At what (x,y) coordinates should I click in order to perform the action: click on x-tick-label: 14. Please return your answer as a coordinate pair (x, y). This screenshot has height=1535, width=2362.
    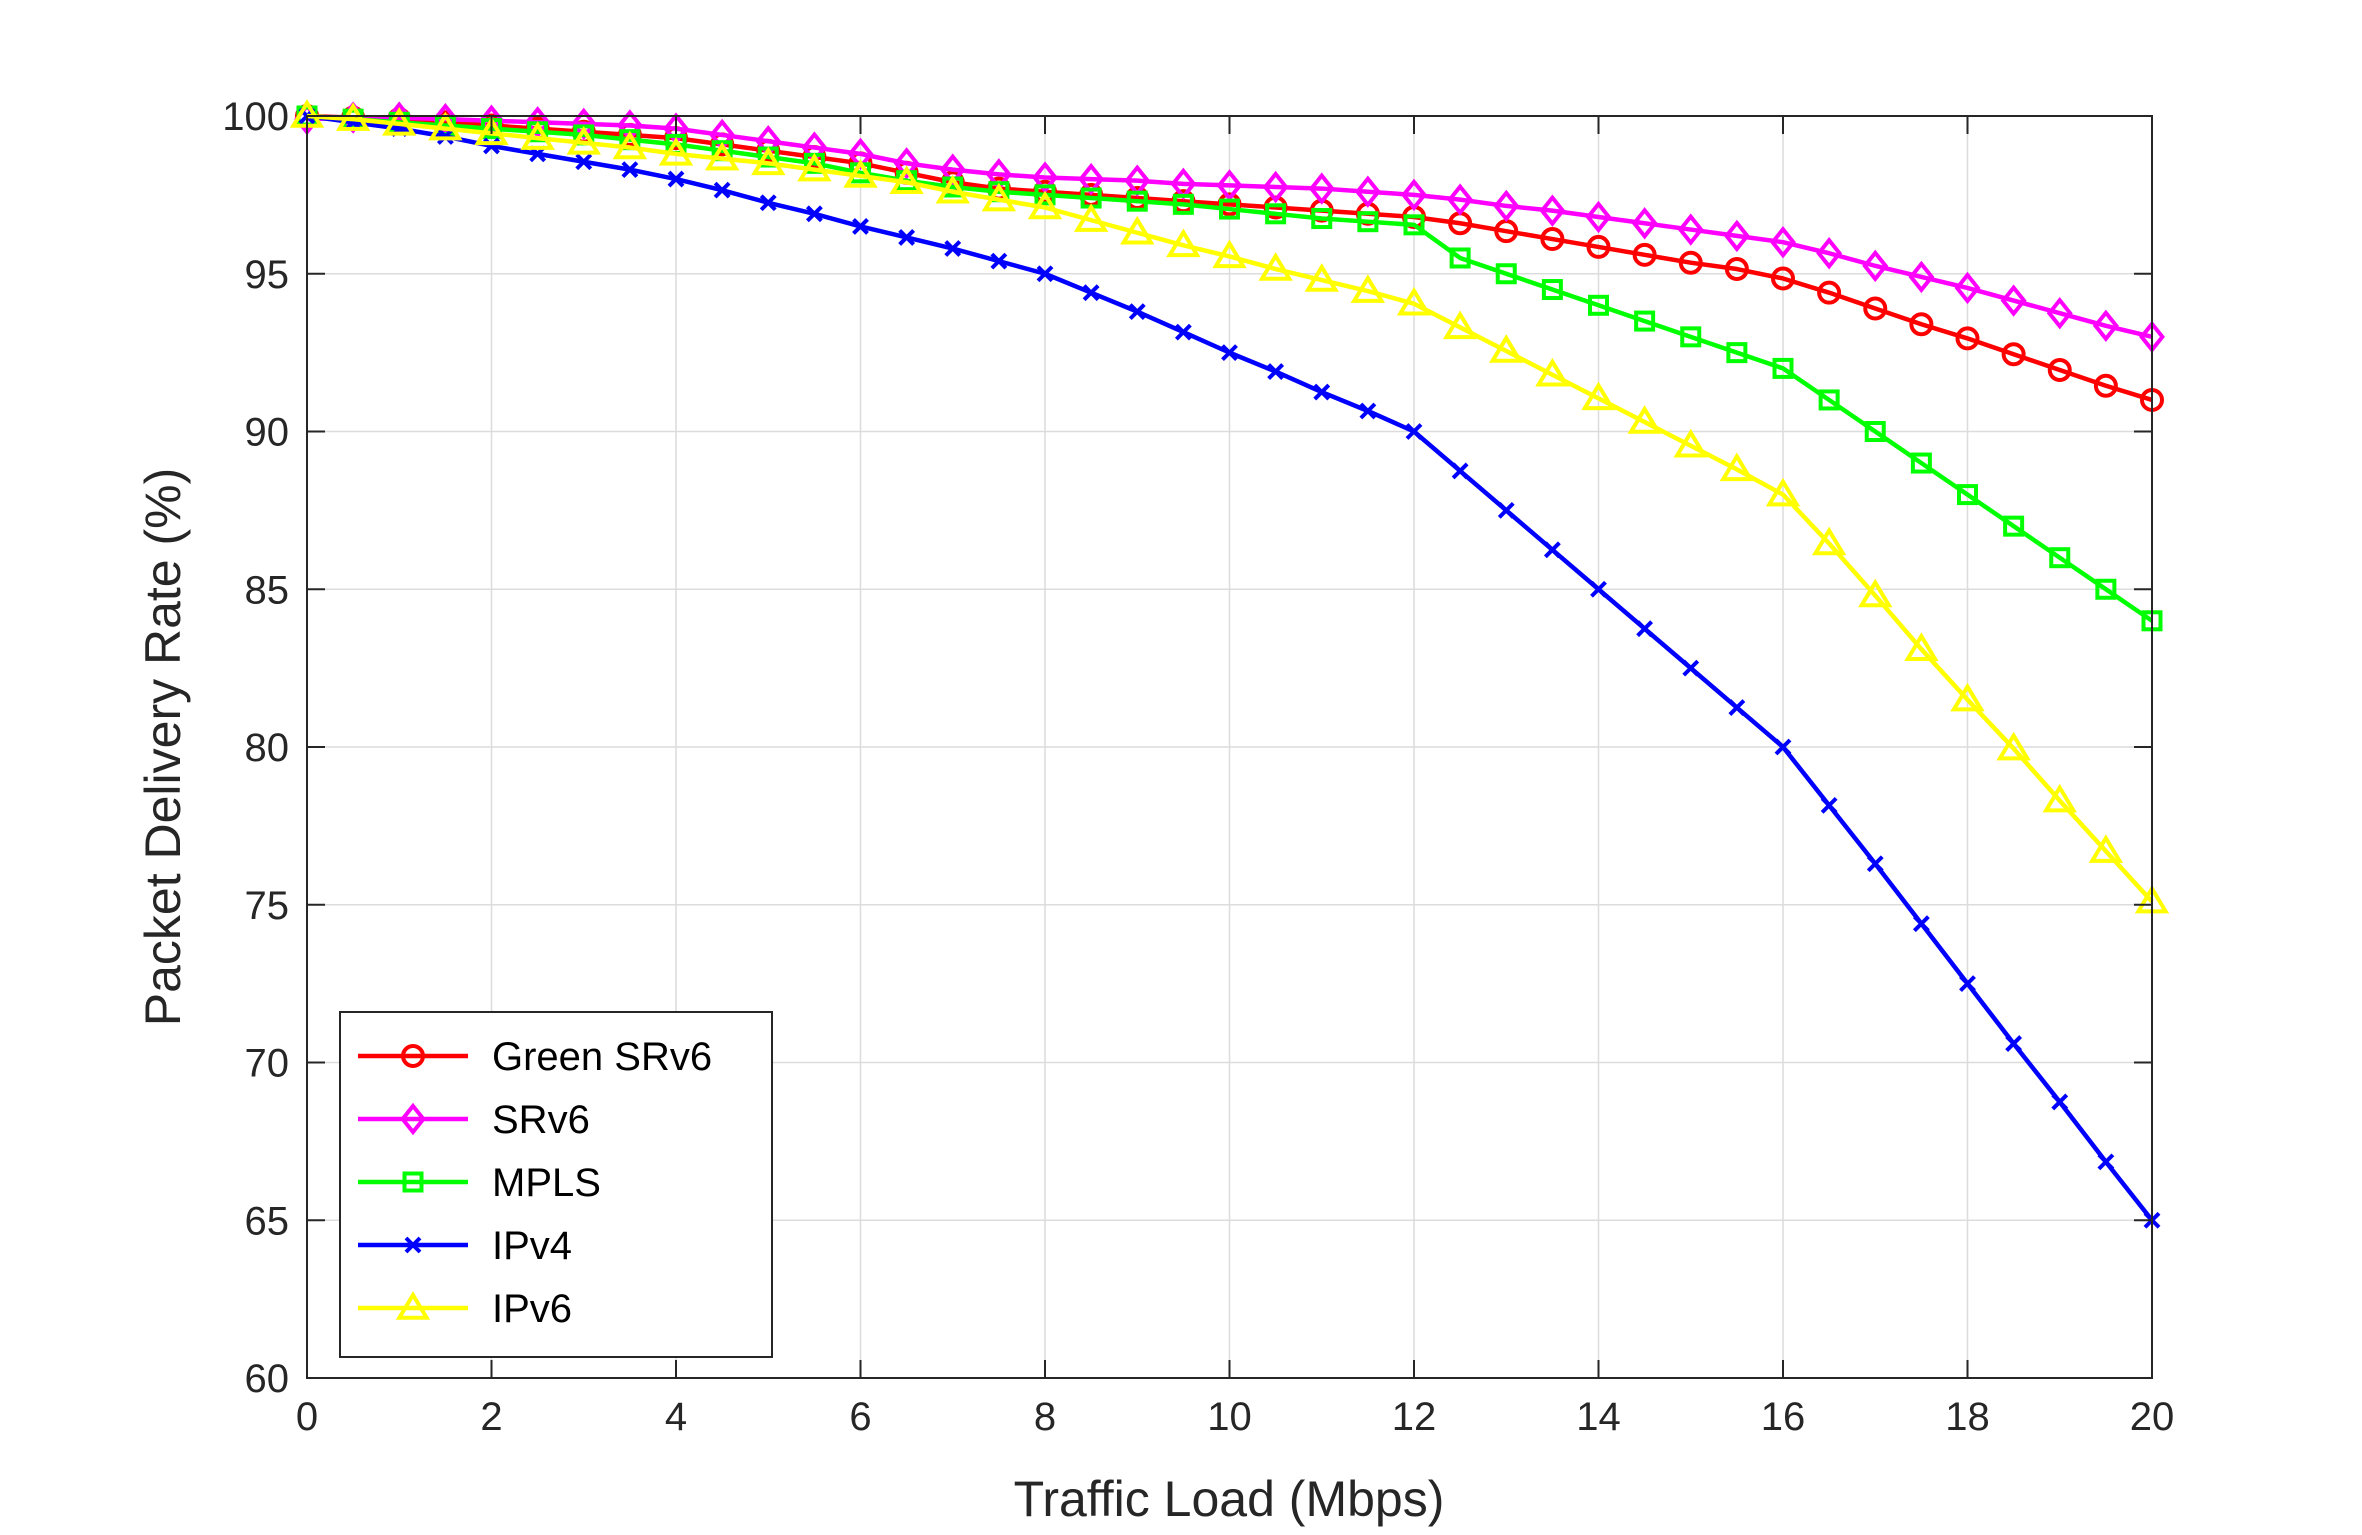
    Looking at the image, I should click on (1598, 1417).